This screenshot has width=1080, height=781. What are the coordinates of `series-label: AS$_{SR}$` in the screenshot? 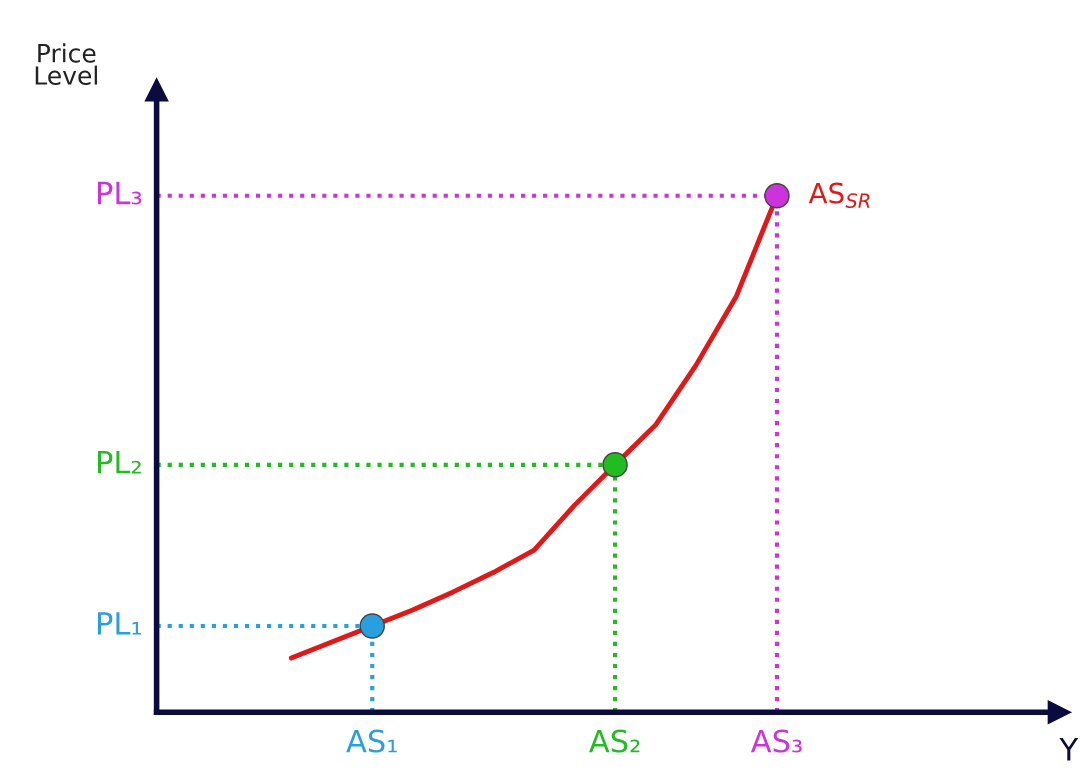 It's located at (839, 195).